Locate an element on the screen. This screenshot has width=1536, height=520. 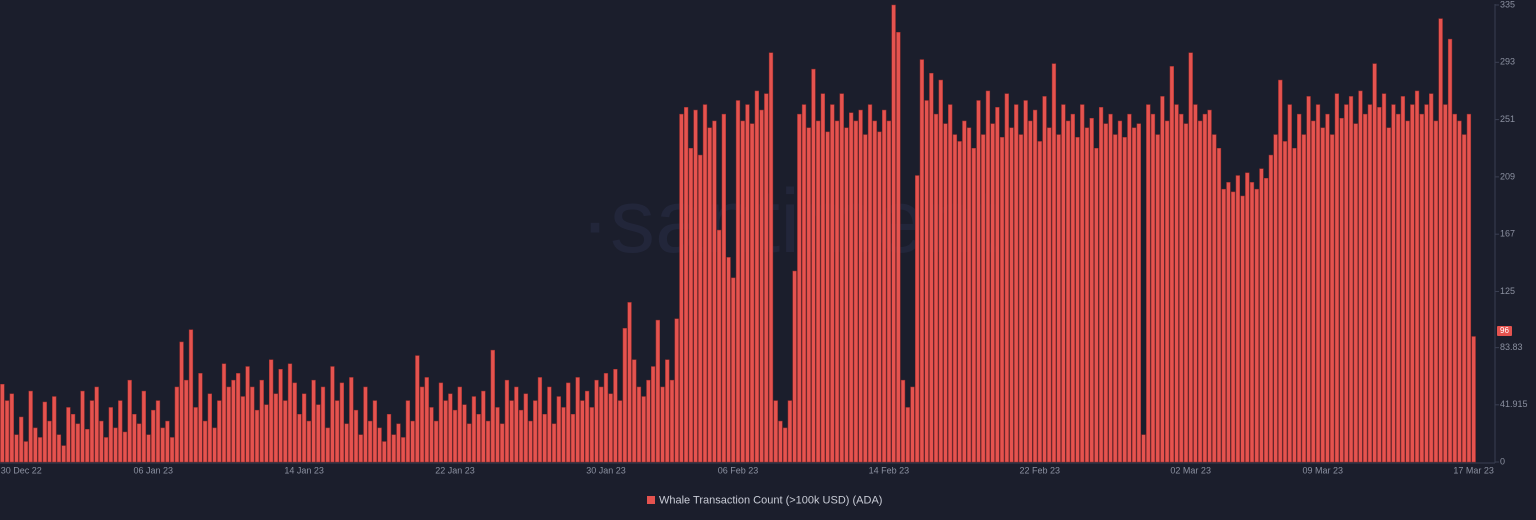
x-tick-label: 06 Feb 23 is located at coordinates (738, 470).